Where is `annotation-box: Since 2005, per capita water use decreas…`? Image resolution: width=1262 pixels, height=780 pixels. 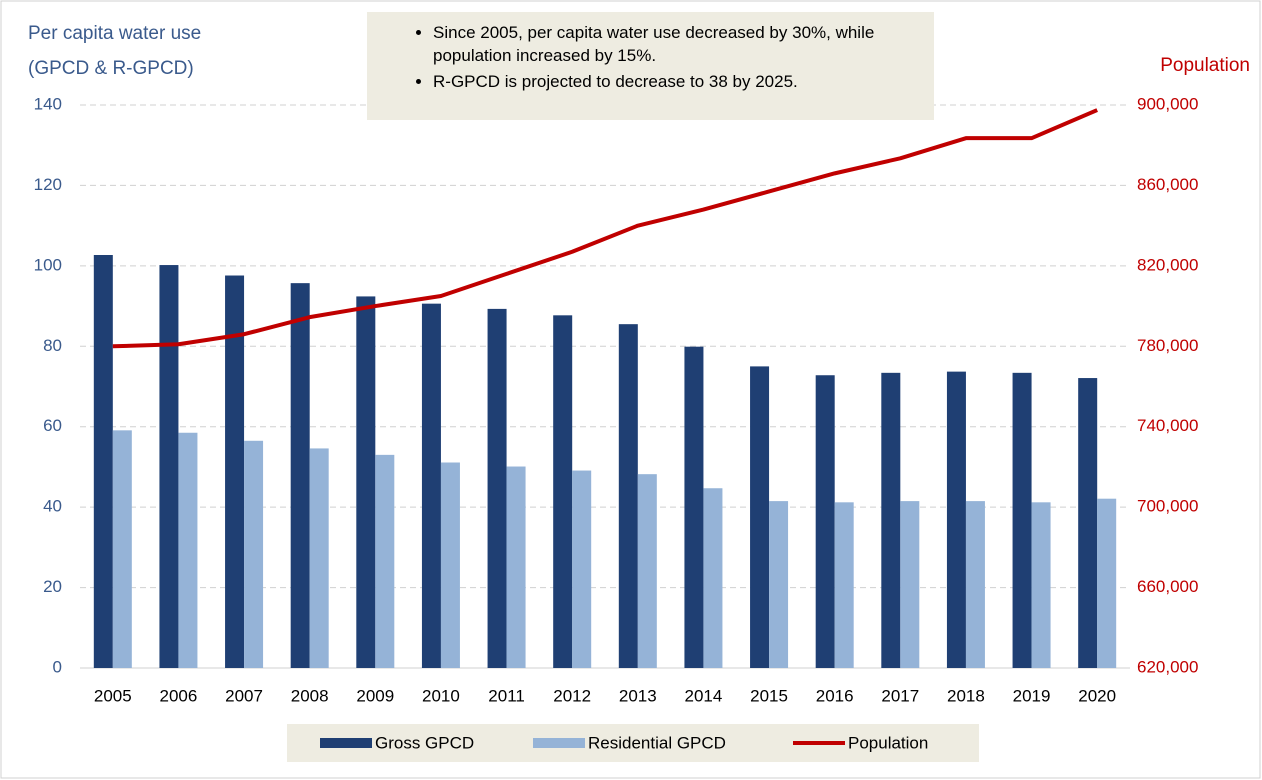
annotation-box: Since 2005, per capita water use decreas… is located at coordinates (650, 66).